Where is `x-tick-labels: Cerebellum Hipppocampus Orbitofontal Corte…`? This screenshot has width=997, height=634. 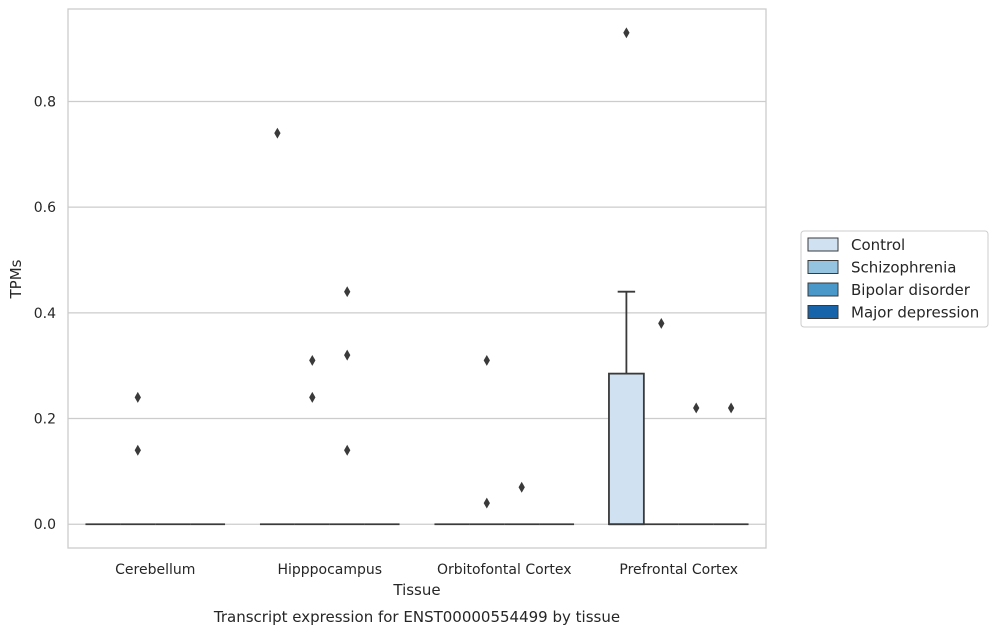 x-tick-labels: Cerebellum Hipppocampus Orbitofontal Corte… is located at coordinates (426, 570).